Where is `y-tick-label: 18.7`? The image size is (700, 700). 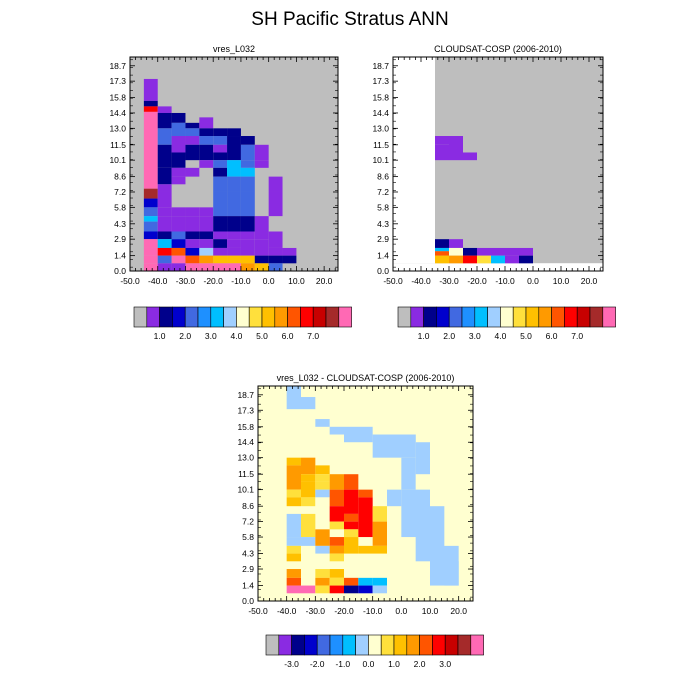 y-tick-label: 18.7 is located at coordinates (117, 66).